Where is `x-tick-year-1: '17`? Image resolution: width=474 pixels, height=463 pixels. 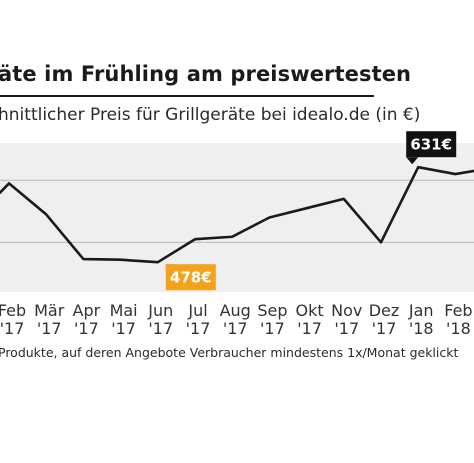
x-tick-year-1: '17 is located at coordinates (49, 328).